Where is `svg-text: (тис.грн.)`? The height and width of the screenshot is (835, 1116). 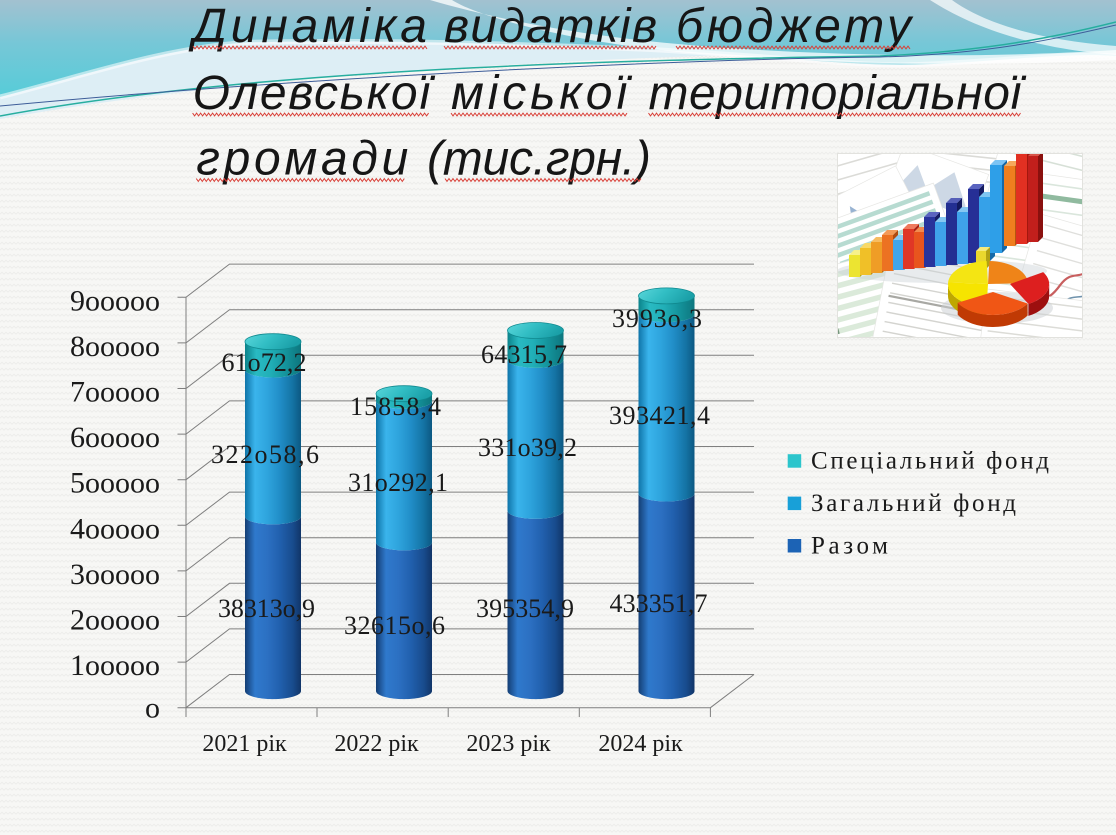
svg-text: (тис.грн.) is located at coordinates (539, 159).